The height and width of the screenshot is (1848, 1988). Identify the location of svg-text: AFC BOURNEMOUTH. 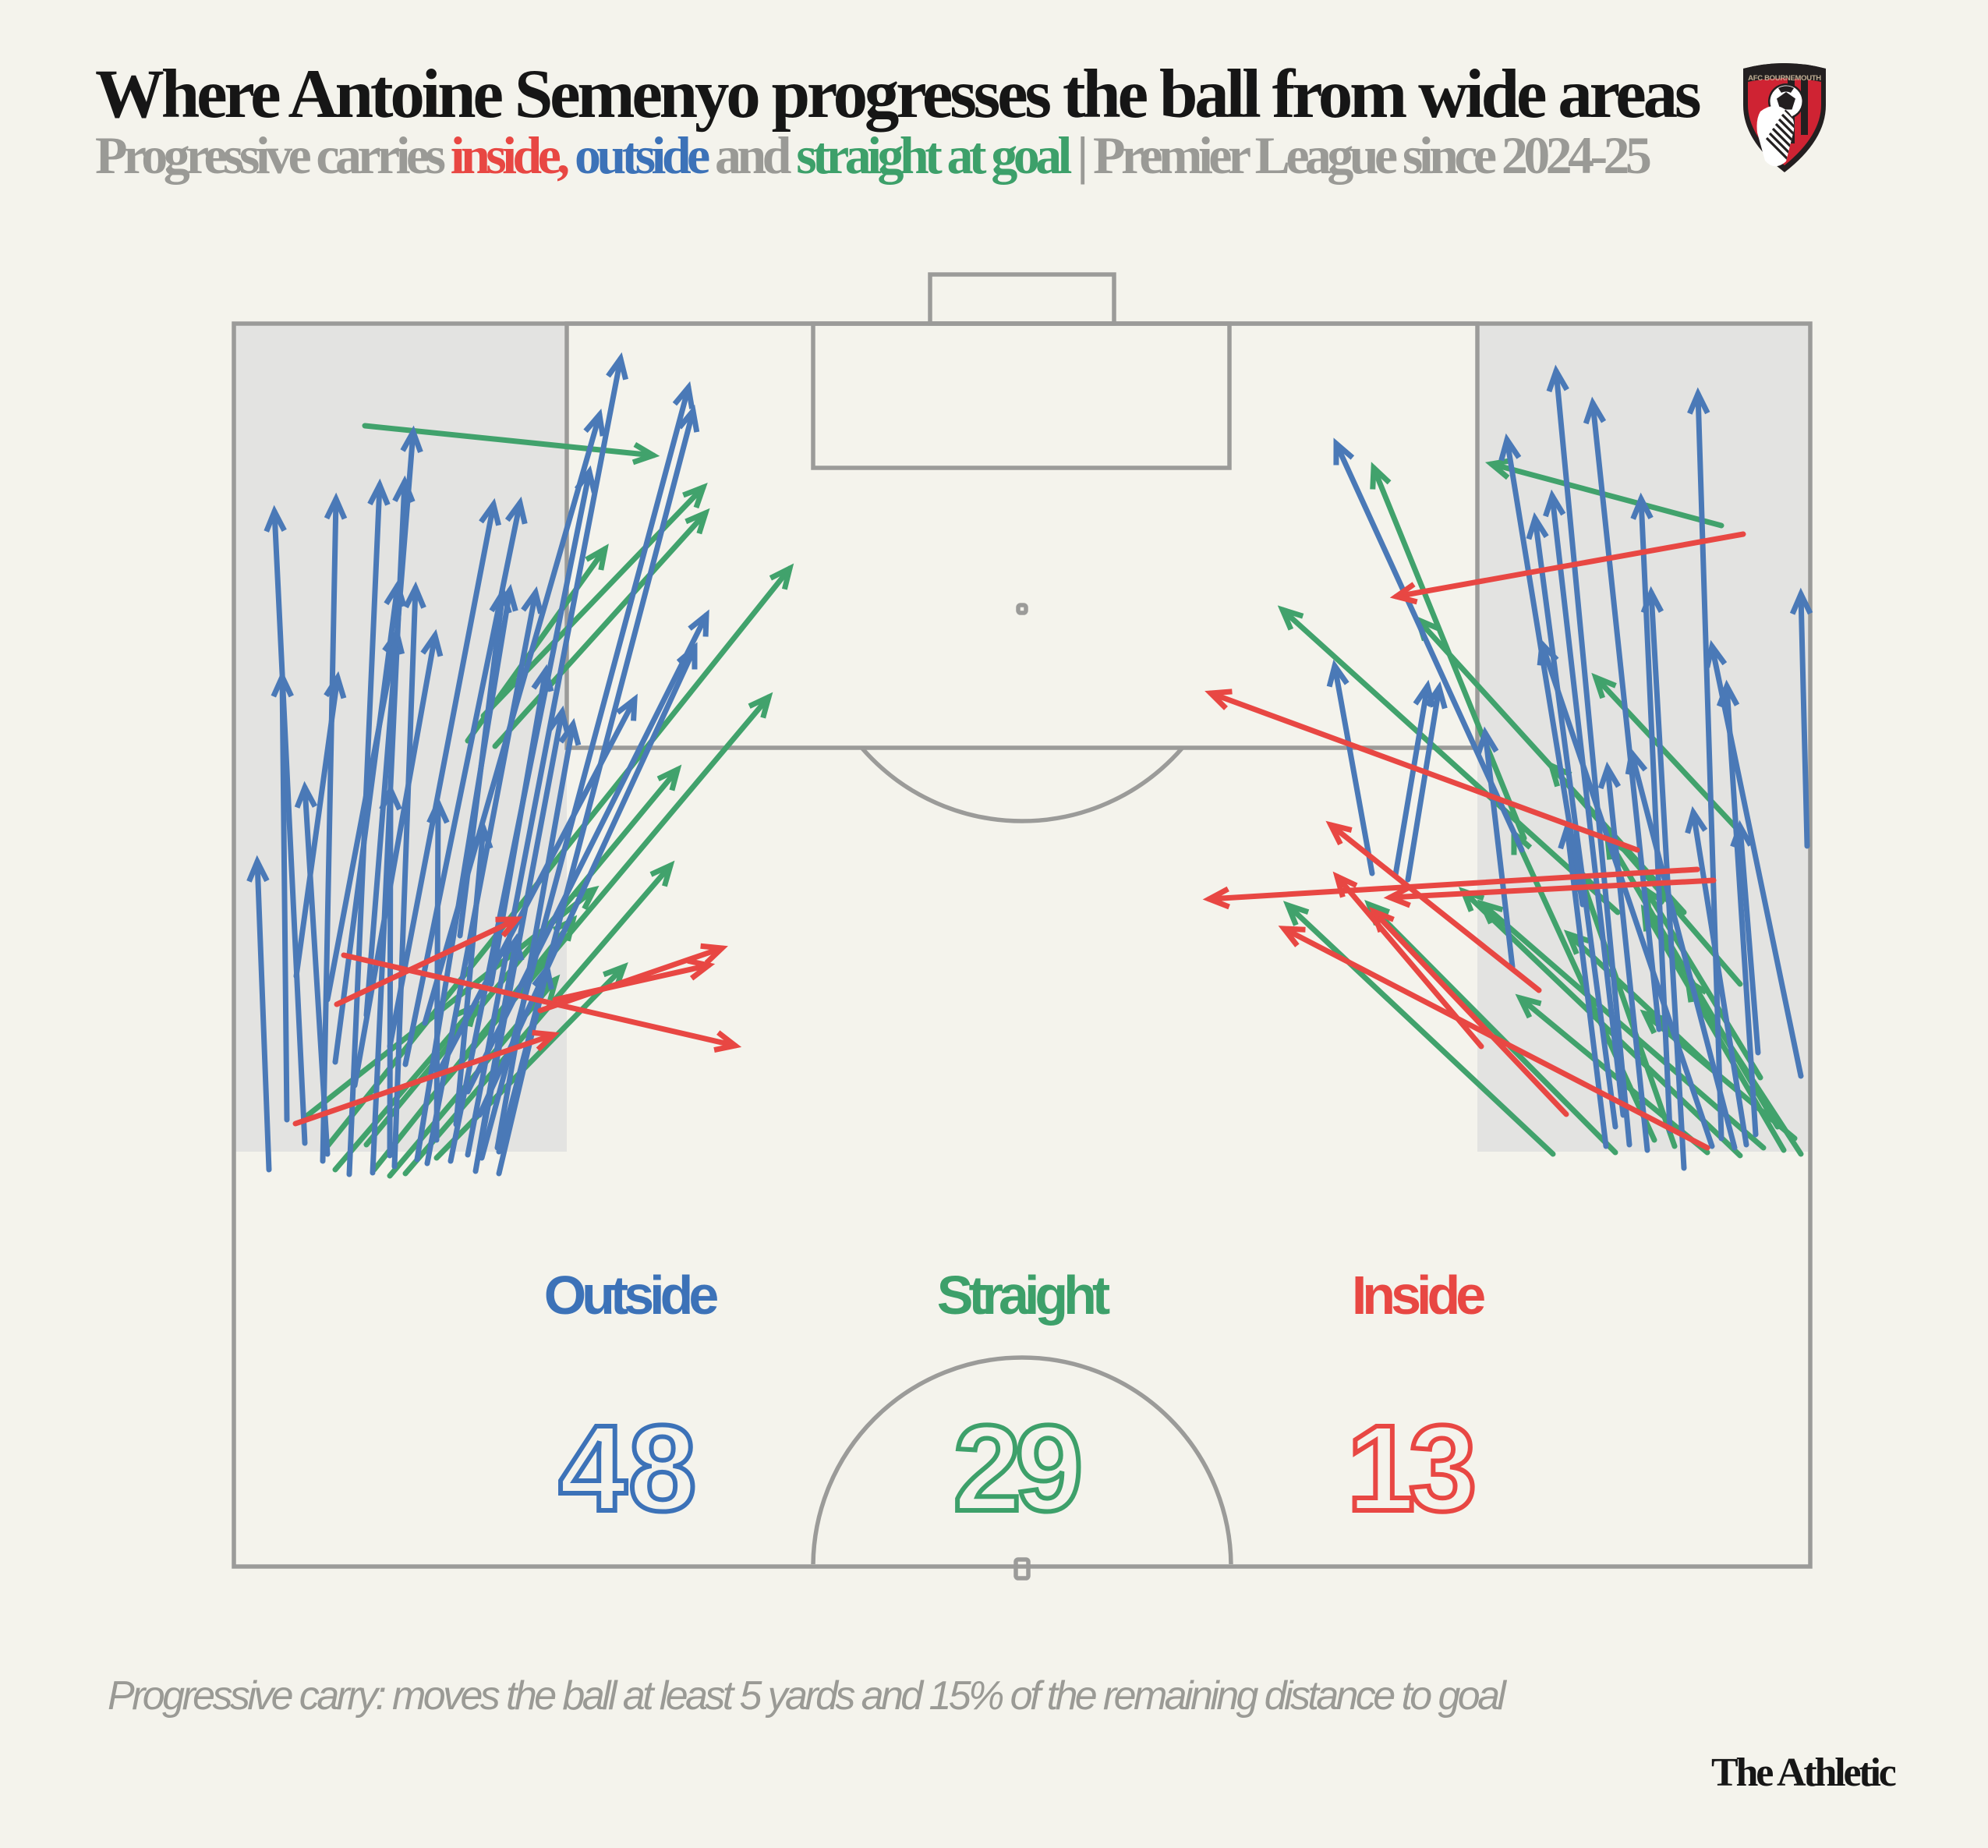
(1784, 79).